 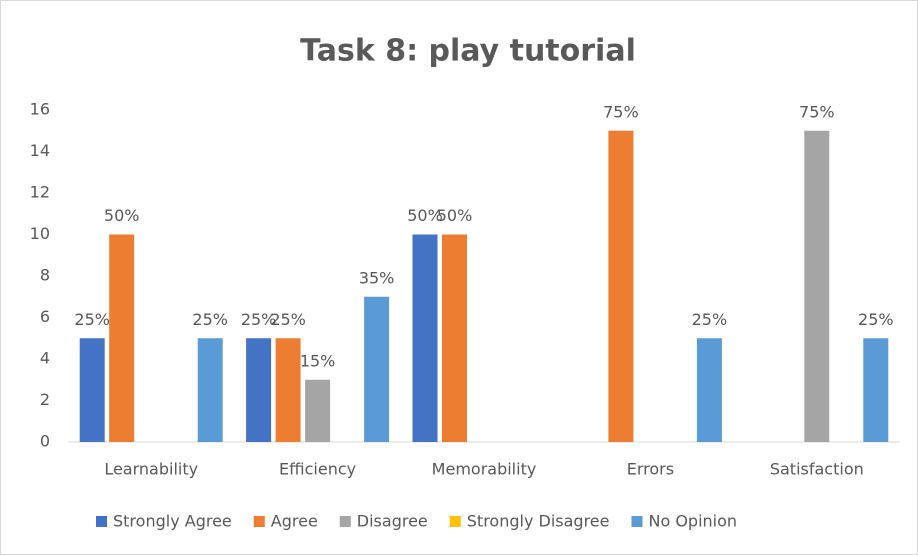 I want to click on y-tick-label: 10, so click(x=40, y=233).